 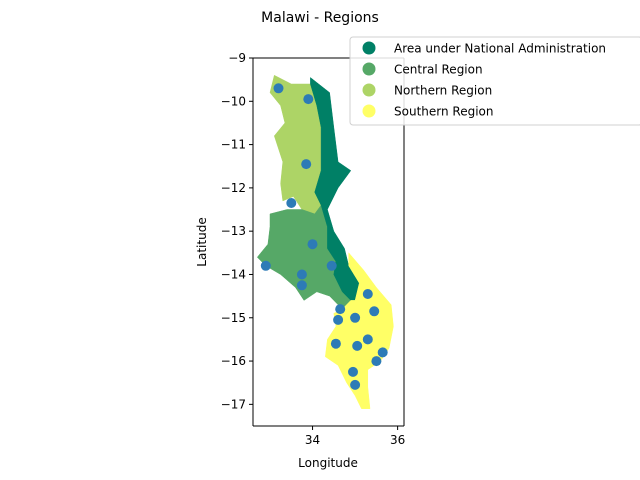 What do you see at coordinates (312, 440) in the screenshot?
I see `x-tick-label: 34` at bounding box center [312, 440].